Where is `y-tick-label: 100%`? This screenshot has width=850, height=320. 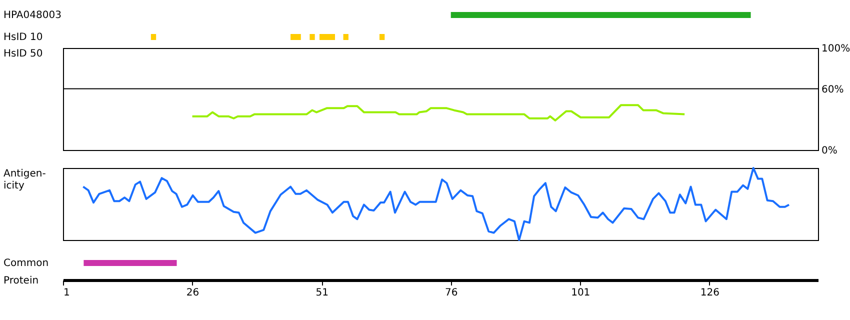 y-tick-label: 100% is located at coordinates (836, 49).